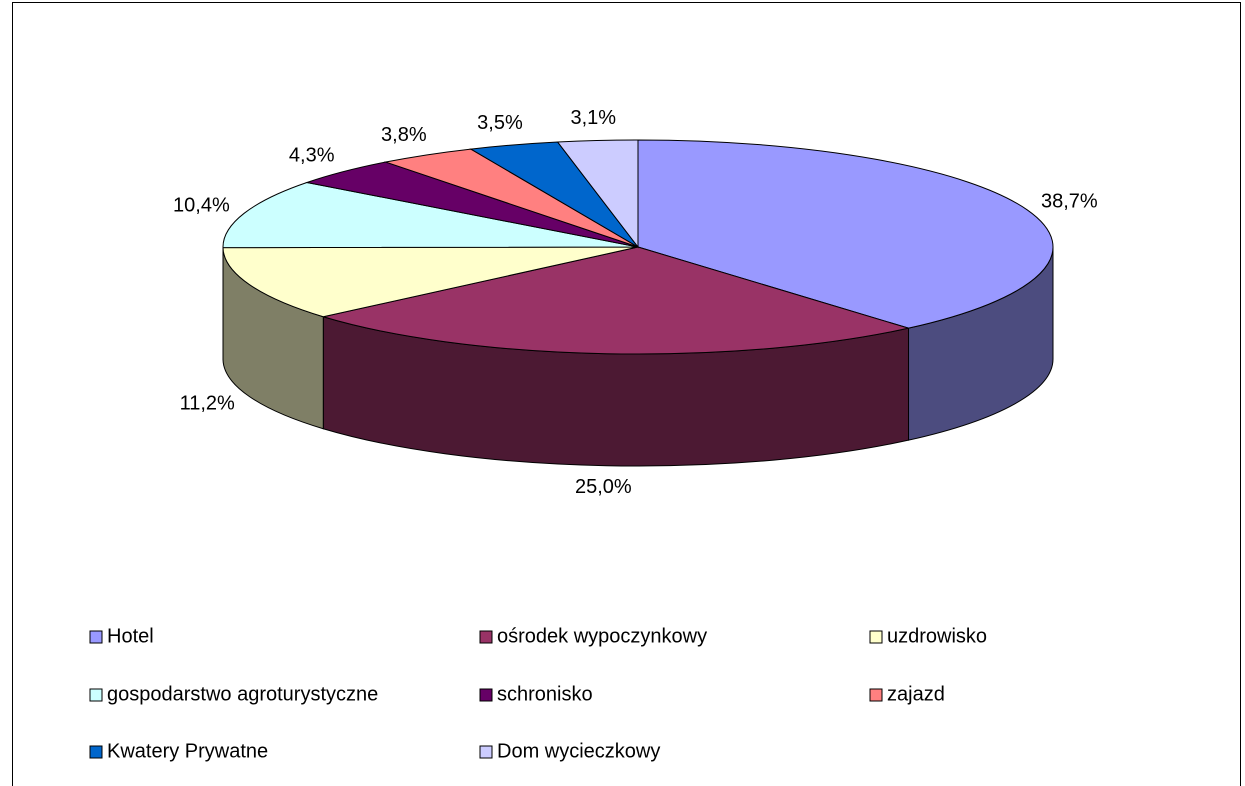  Describe the element at coordinates (242, 694) in the screenshot. I see `legend-label: gospodarstwo agroturystyczne` at that location.